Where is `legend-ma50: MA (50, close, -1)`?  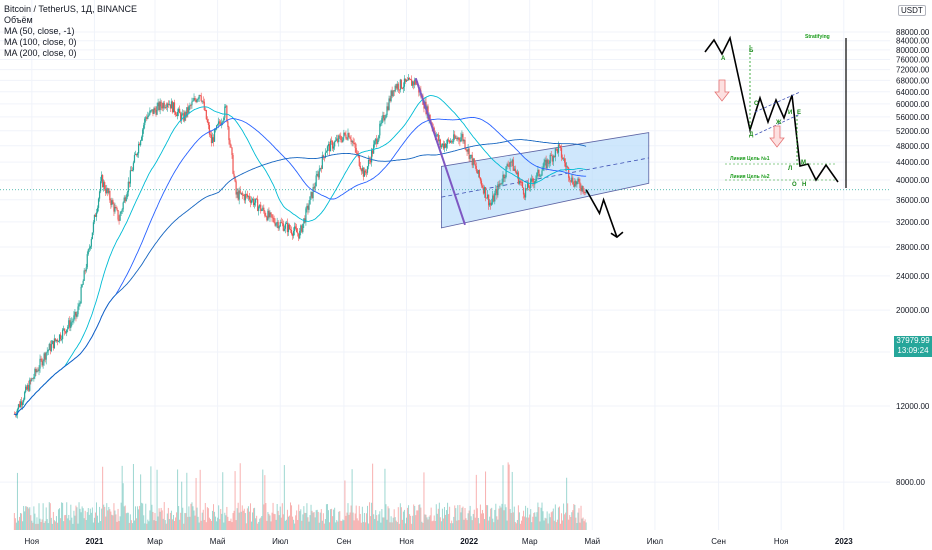 legend-ma50: MA (50, close, -1) is located at coordinates (39, 31).